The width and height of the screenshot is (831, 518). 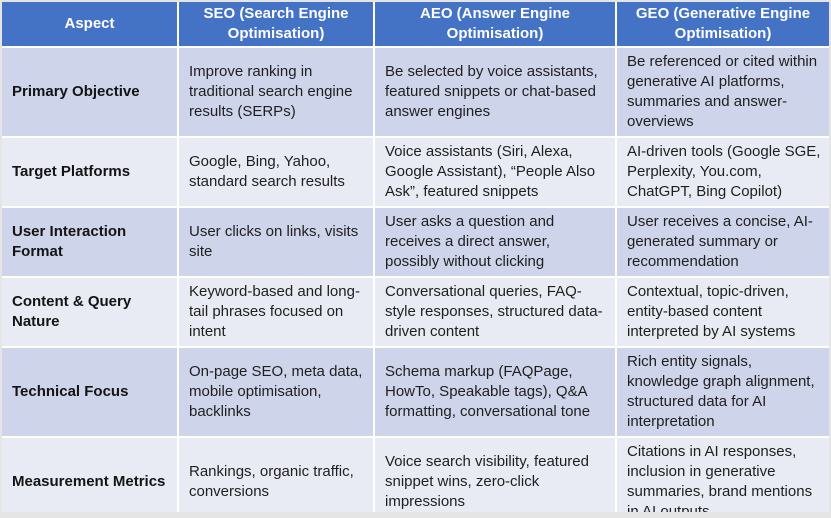 I want to click on seo-cell: User clicks on links, visits site, so click(x=276, y=242).